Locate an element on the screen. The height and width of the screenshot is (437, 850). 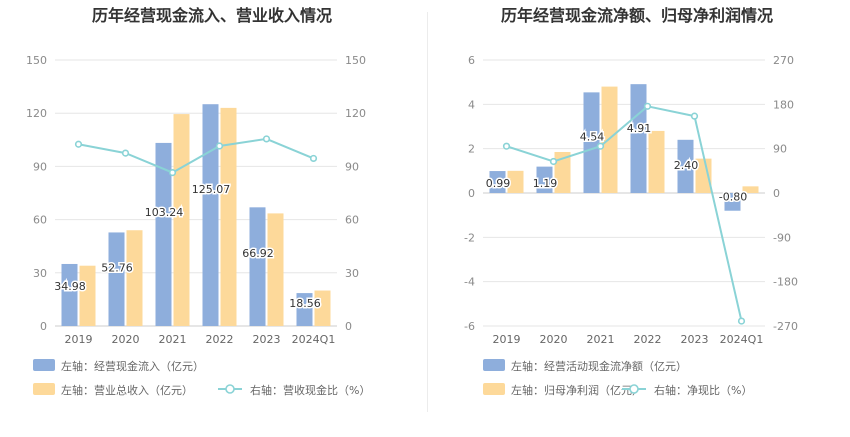
left-axis-tick: 150 is located at coordinates (36, 60).